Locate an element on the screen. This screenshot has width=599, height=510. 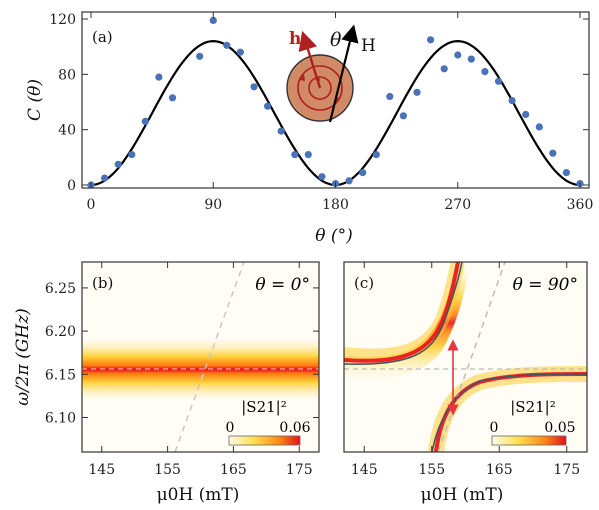
x-tick-label: 180 is located at coordinates (335, 205).